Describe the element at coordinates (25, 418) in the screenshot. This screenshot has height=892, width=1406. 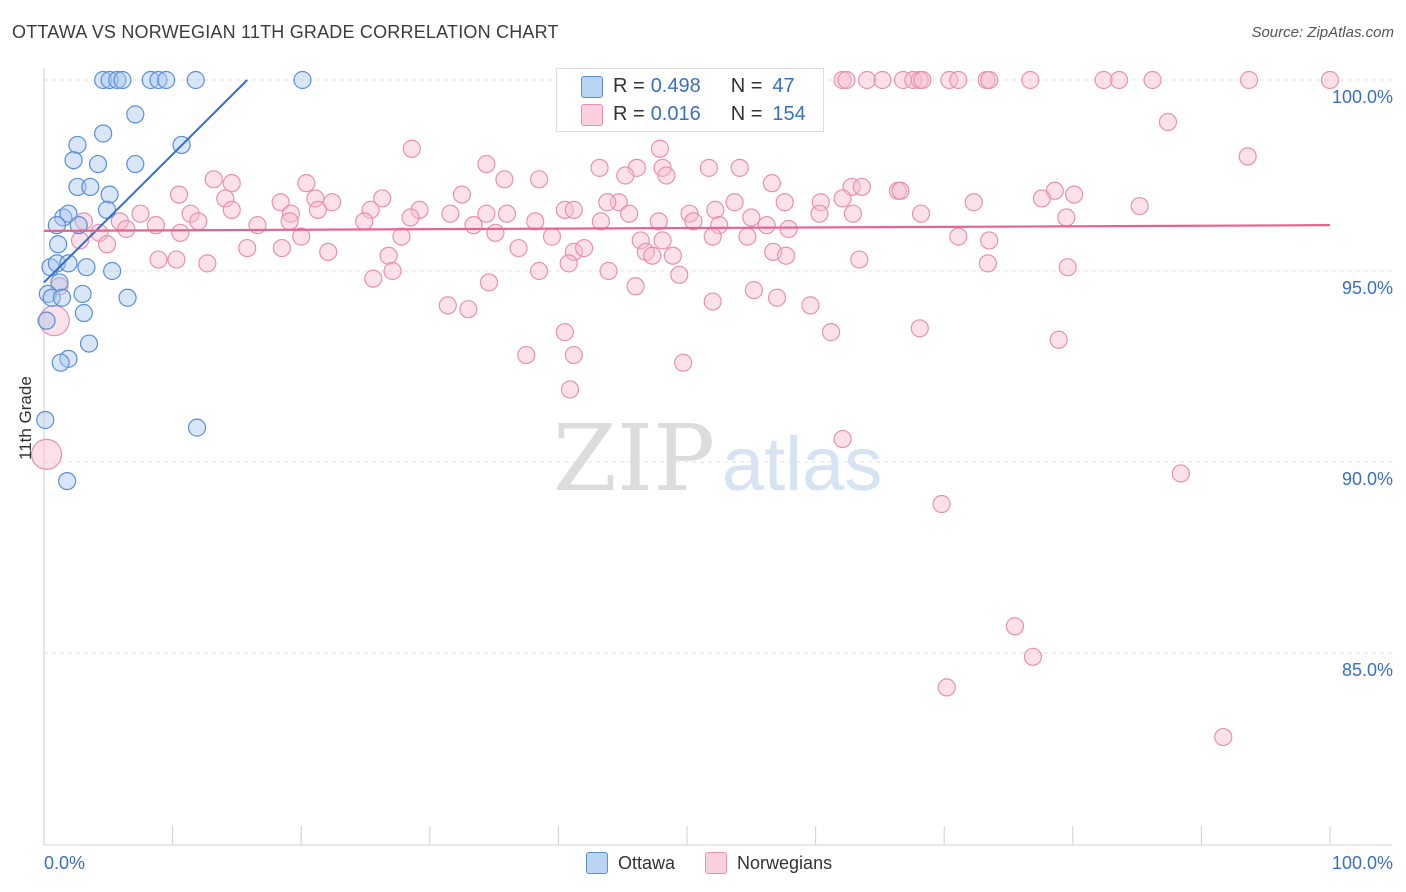
I see `y-axis-label: 11th Grade` at that location.